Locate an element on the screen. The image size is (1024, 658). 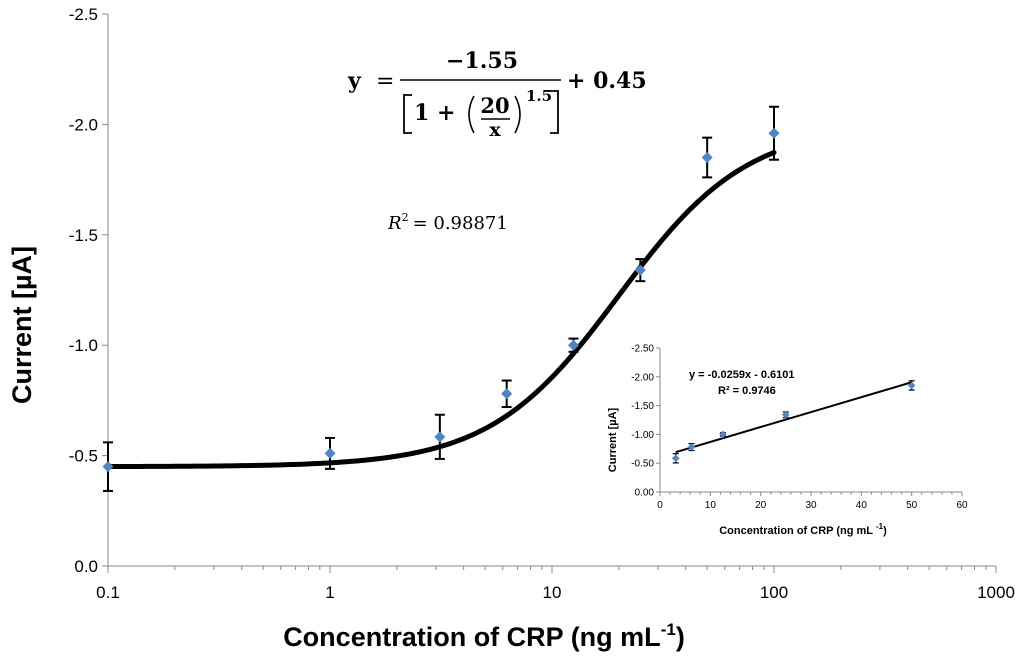
inset-data-points is located at coordinates (793, 422).